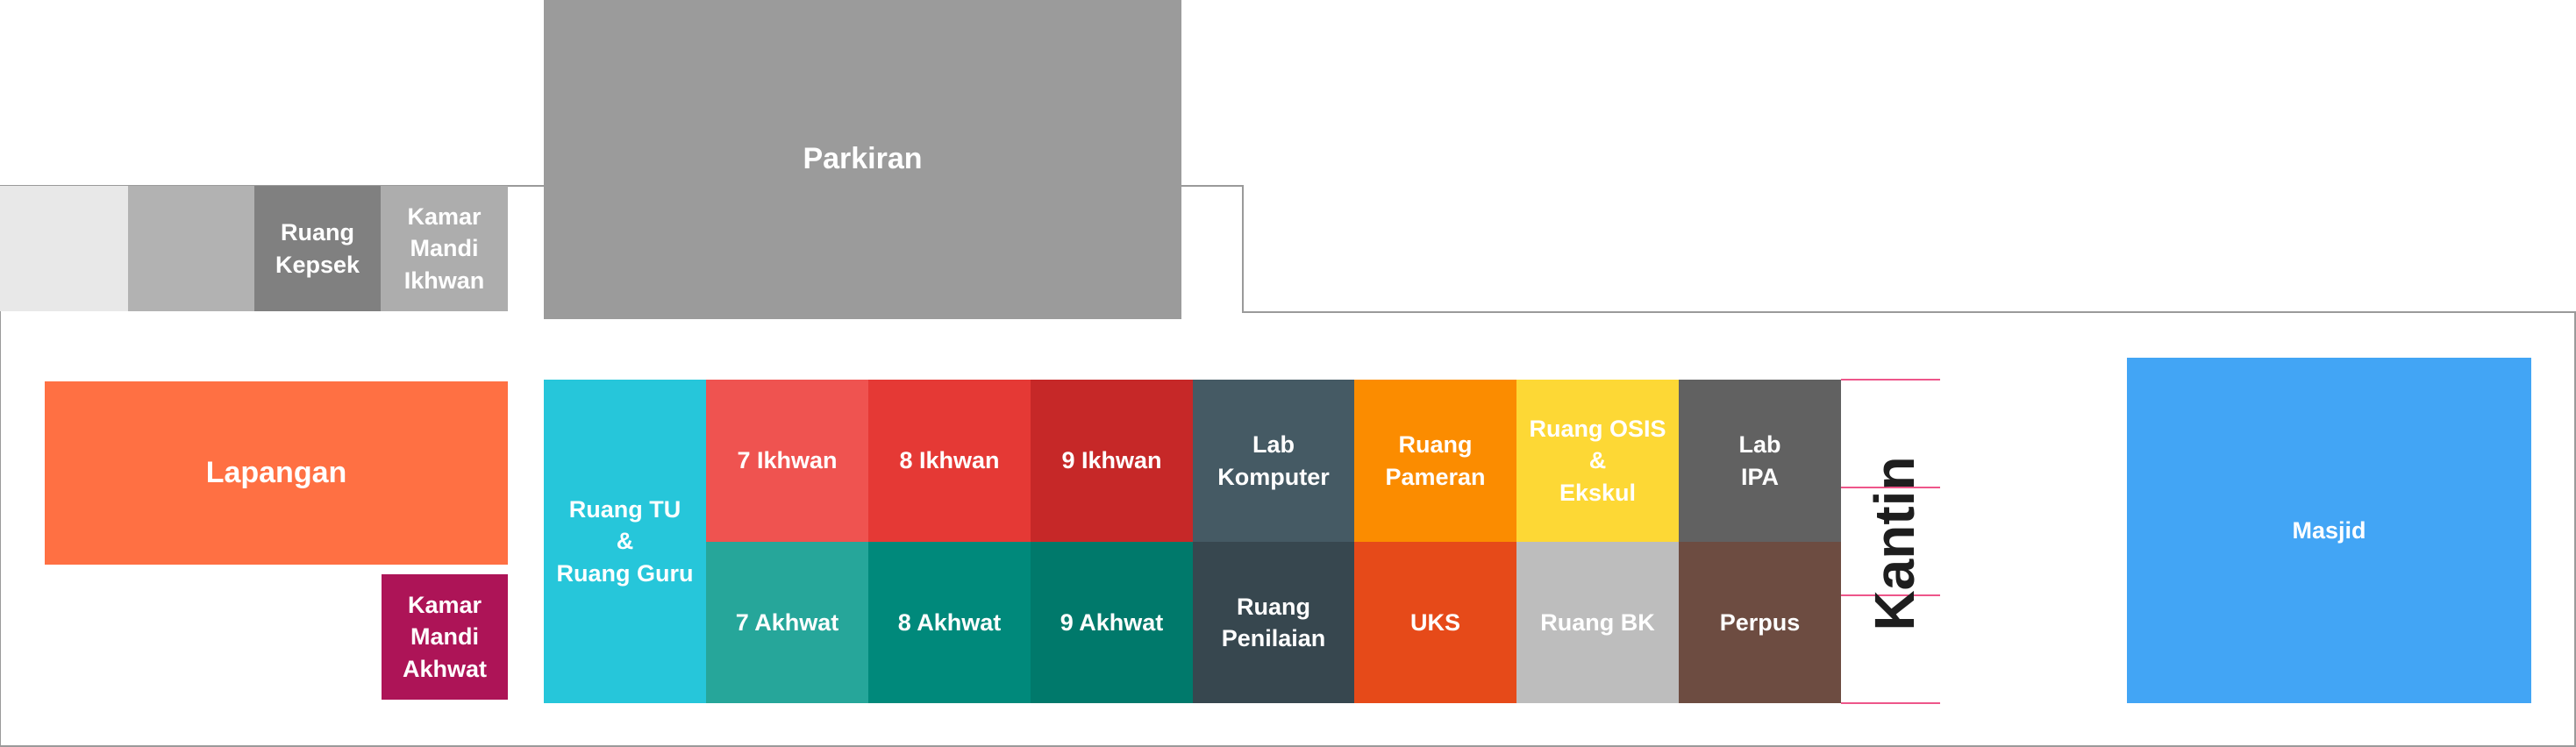  I want to click on room-lapangan-label: Lapangan, so click(276, 472).